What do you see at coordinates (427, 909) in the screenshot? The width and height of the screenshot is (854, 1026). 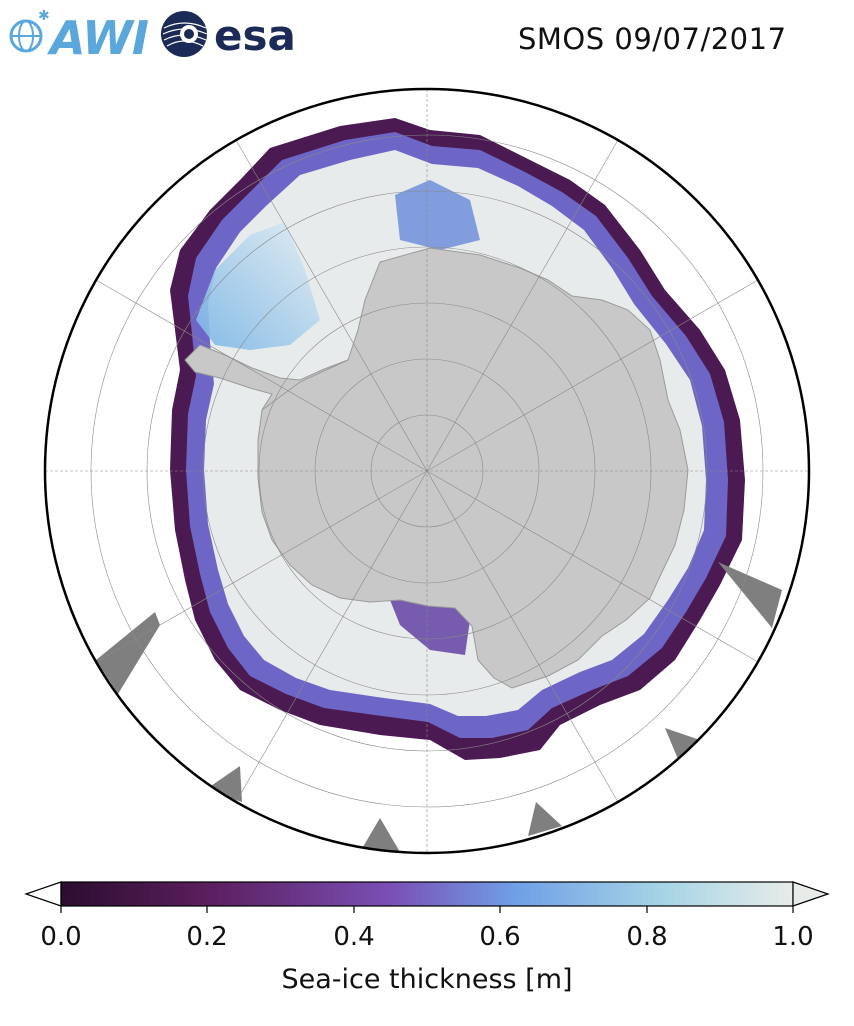 I see `colorbar-ticks` at bounding box center [427, 909].